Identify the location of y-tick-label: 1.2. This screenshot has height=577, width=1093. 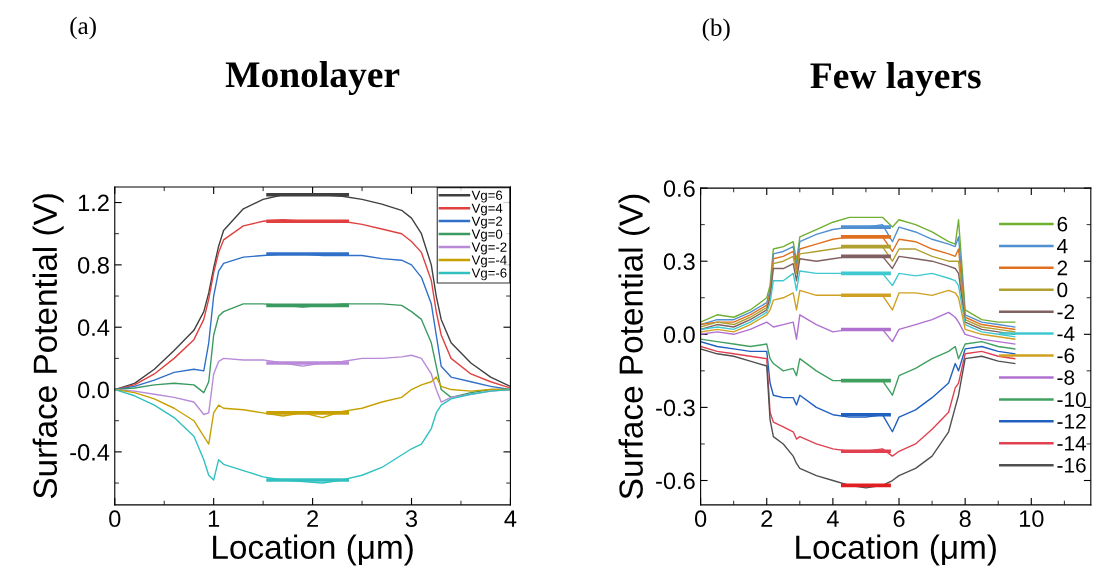
(93, 203).